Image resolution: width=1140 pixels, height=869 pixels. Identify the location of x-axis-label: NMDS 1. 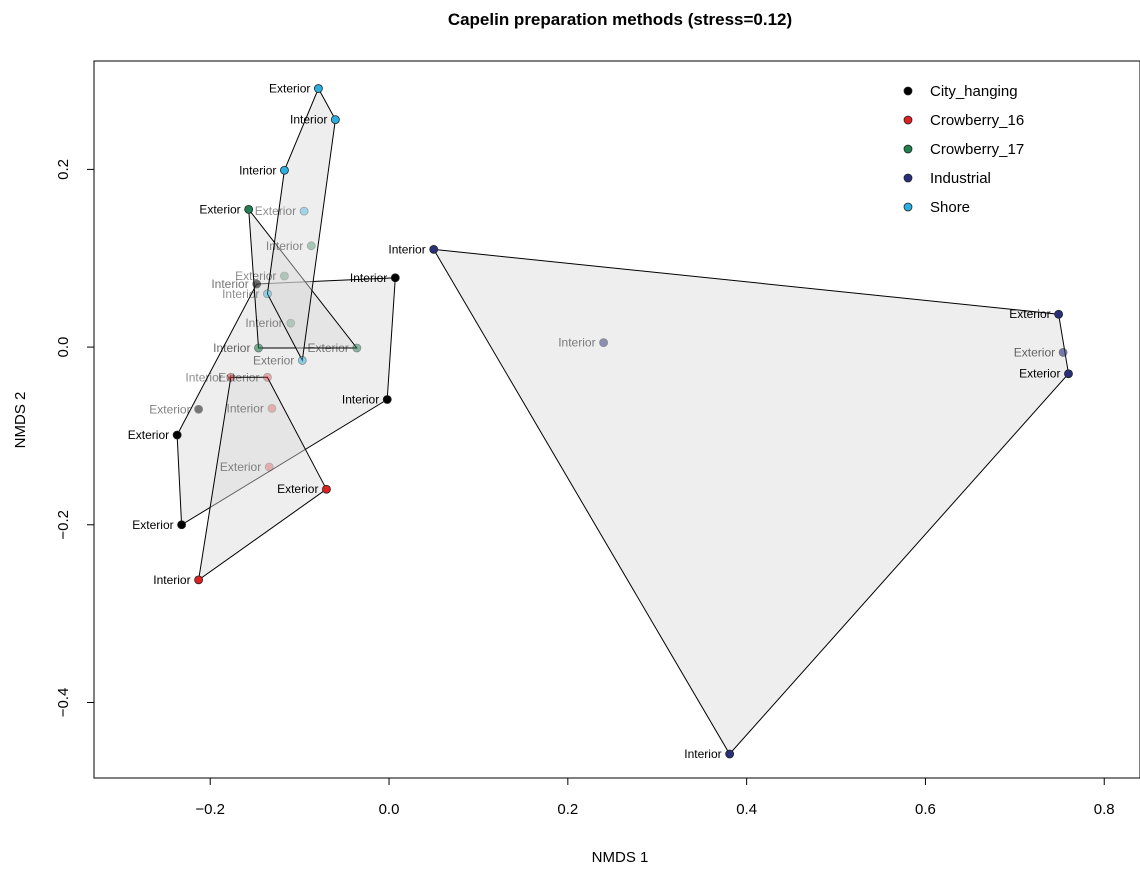
(620, 857).